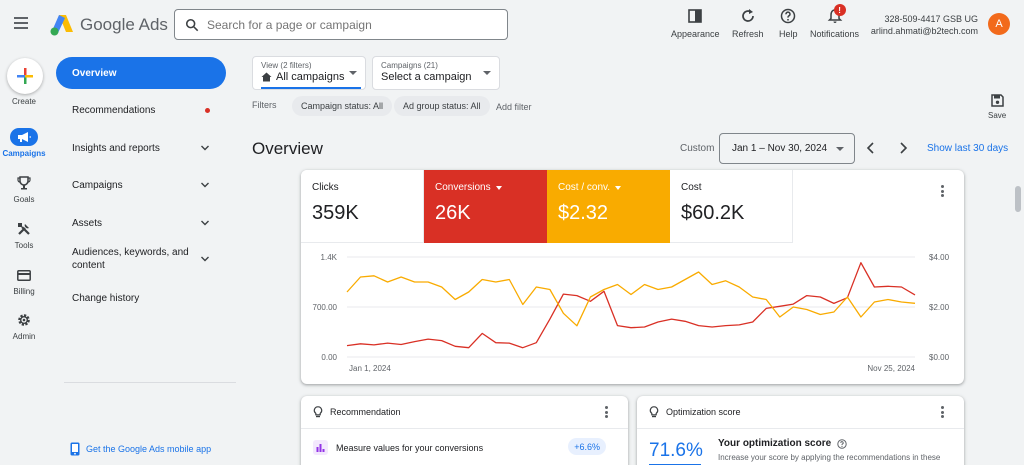 The image size is (1024, 465). I want to click on avatar: A, so click(999, 24).